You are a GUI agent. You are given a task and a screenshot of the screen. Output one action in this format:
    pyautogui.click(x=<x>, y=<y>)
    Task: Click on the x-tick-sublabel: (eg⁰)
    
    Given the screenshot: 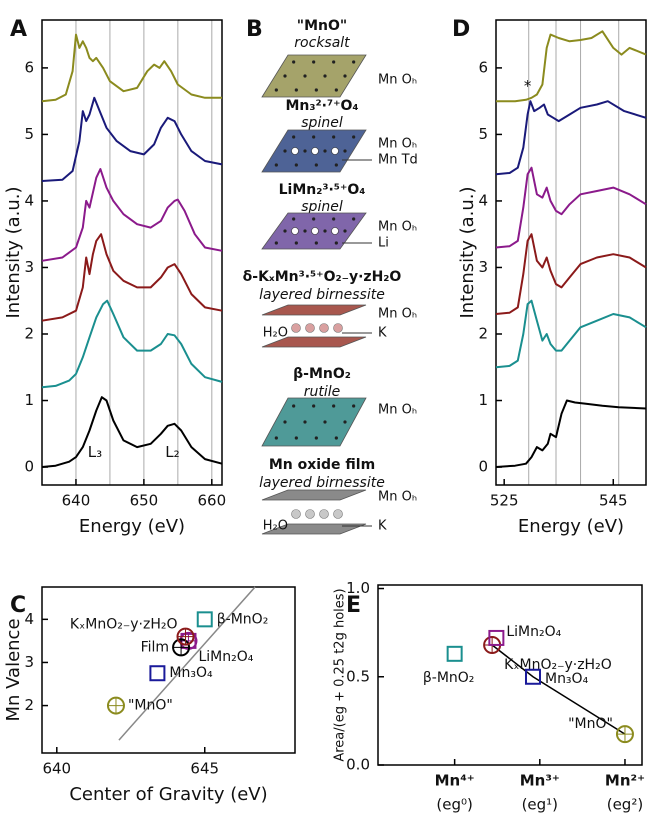 What is the action you would take?
    pyautogui.click(x=454, y=805)
    